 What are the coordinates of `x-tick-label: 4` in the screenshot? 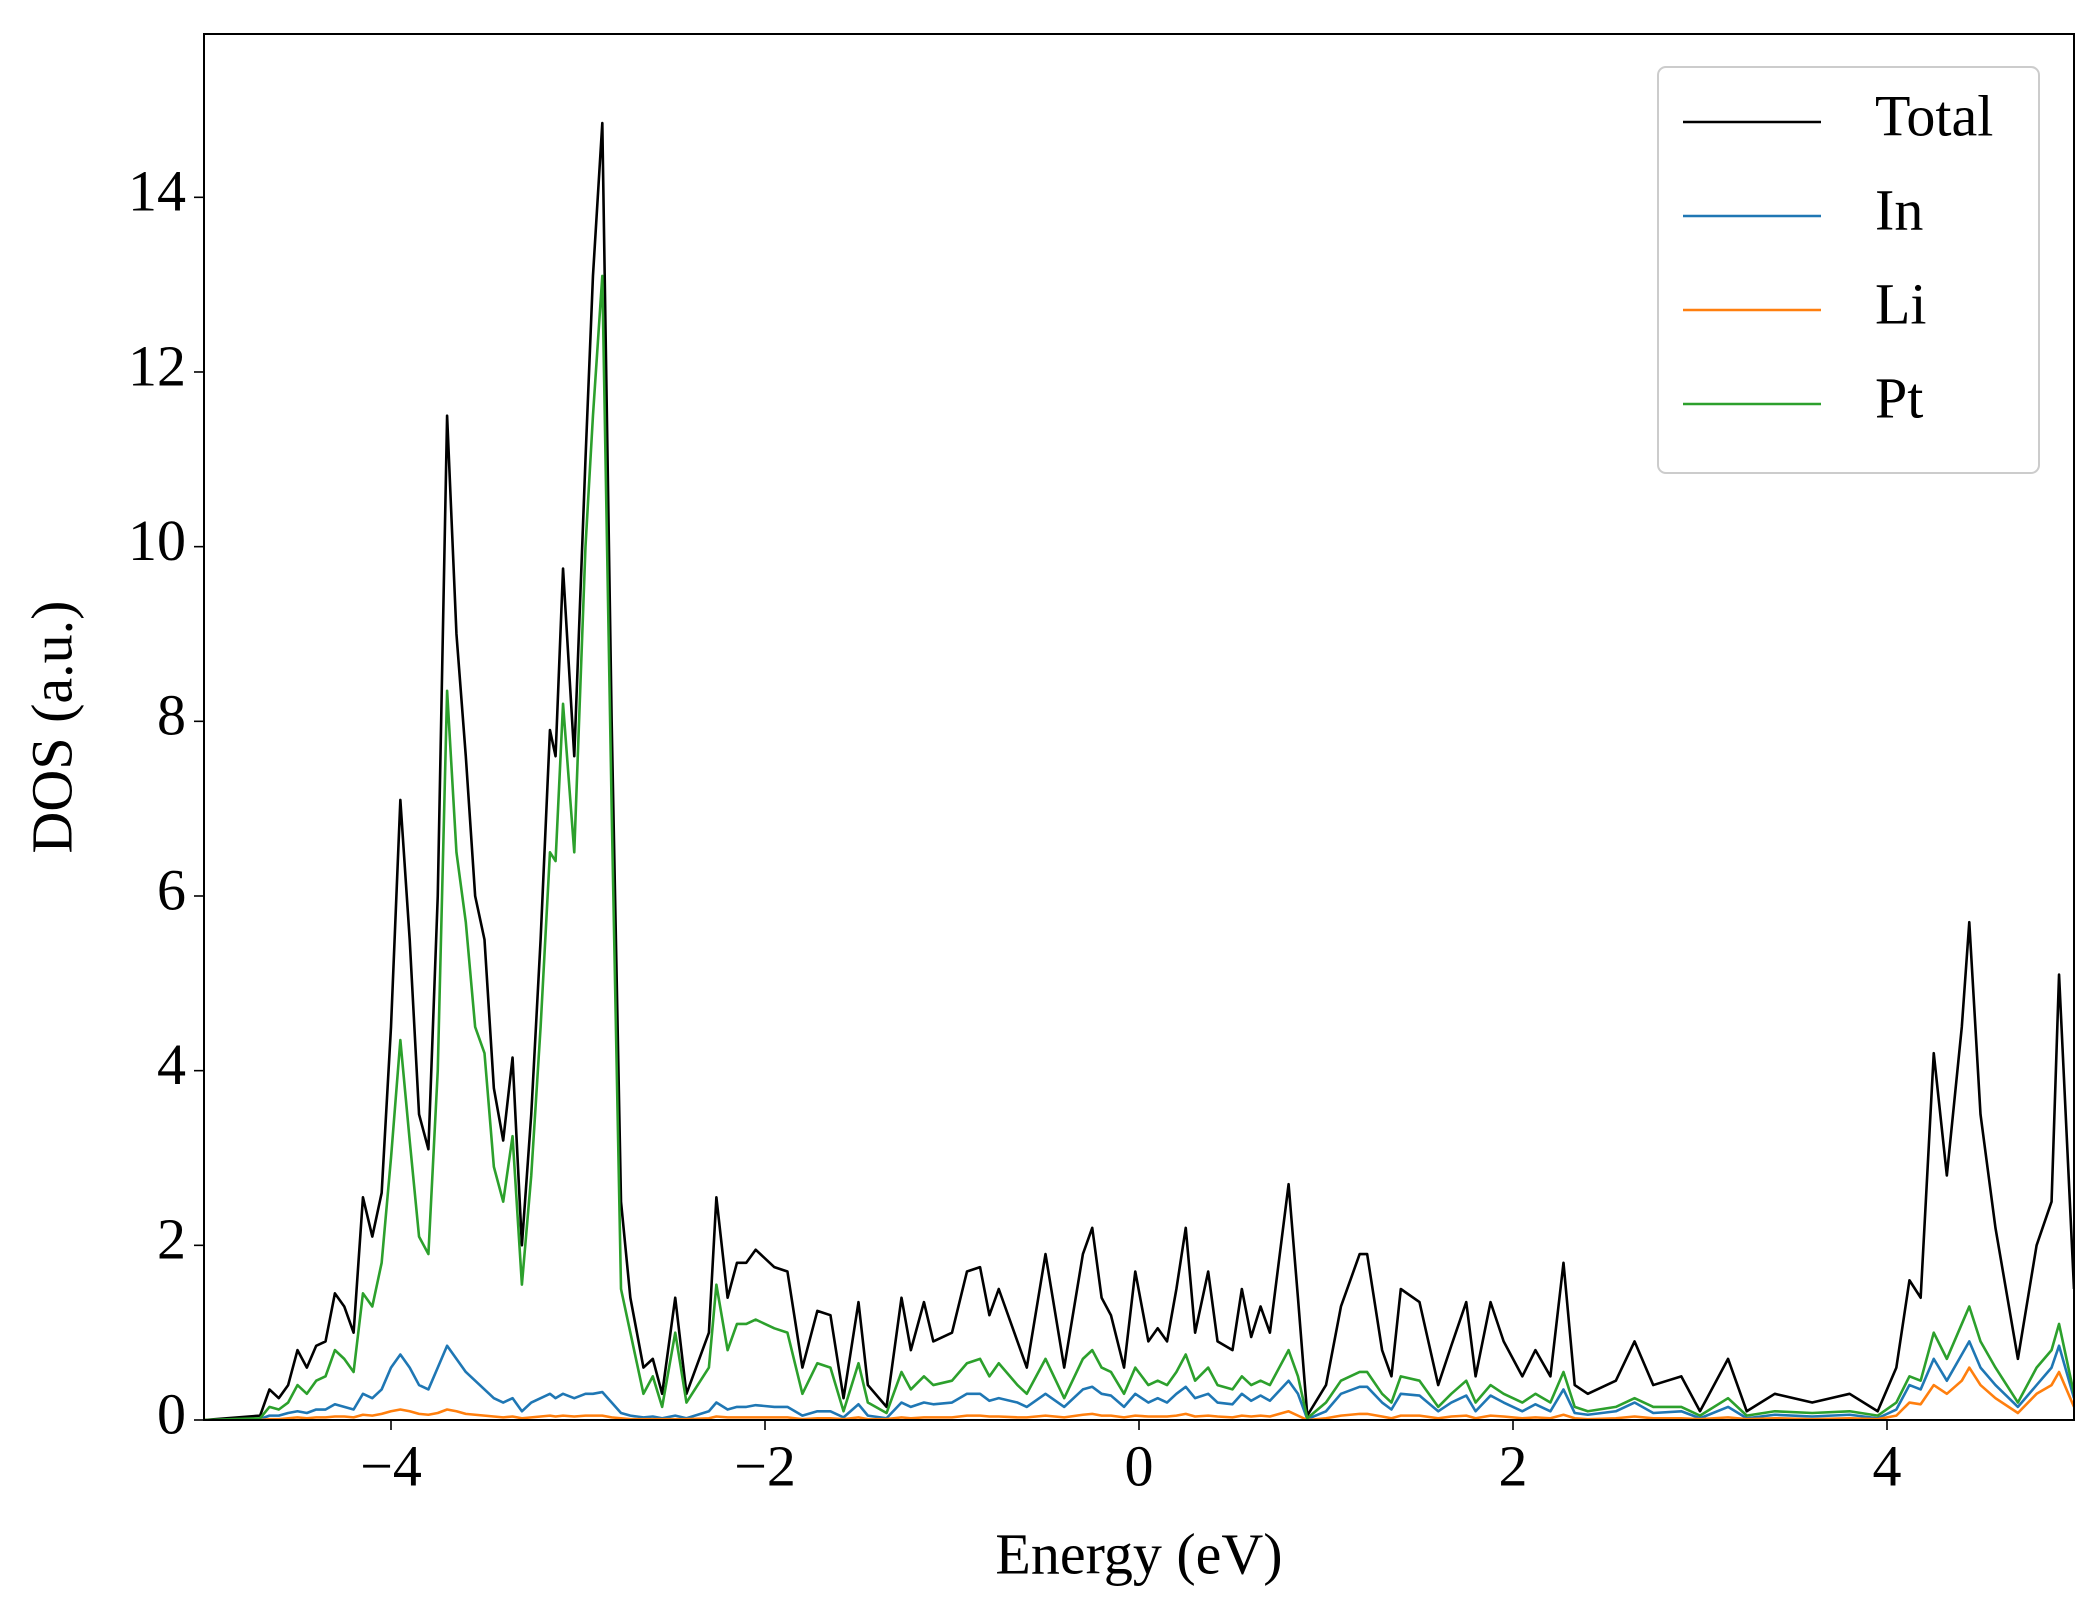 It's located at (1887, 1465).